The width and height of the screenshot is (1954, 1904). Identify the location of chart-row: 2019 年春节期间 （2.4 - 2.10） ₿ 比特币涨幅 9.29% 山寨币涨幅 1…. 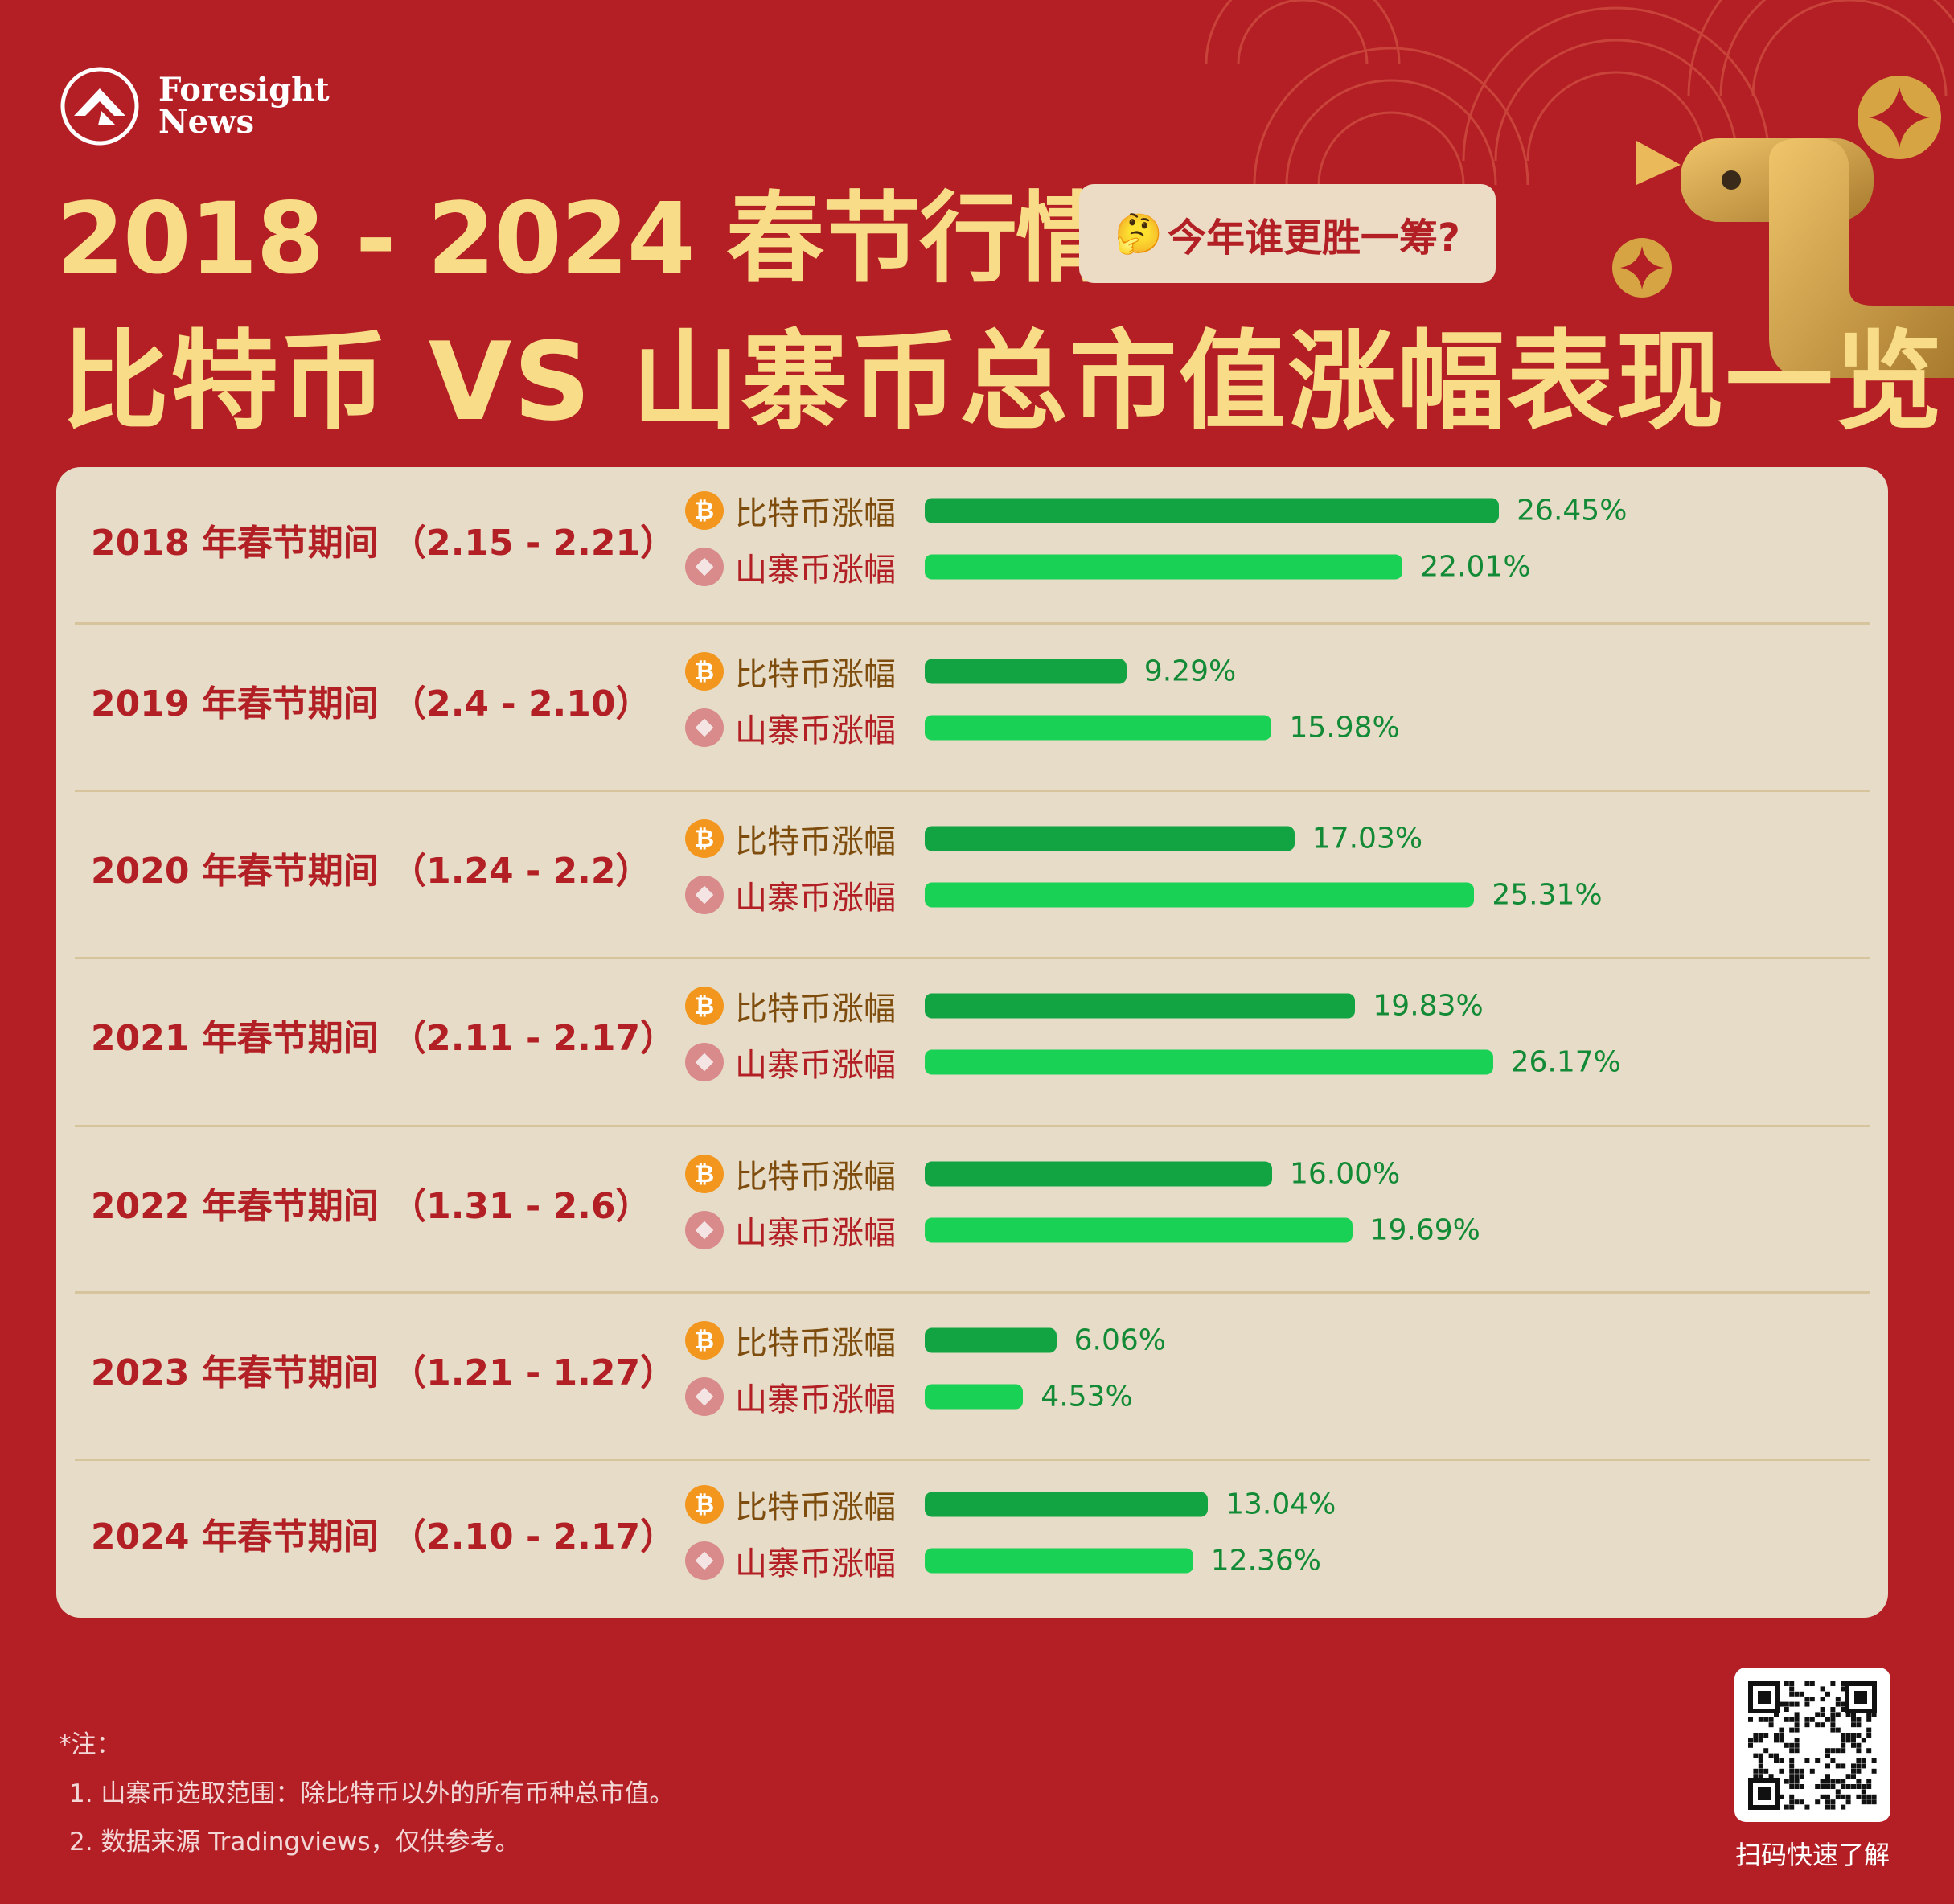
(972, 706).